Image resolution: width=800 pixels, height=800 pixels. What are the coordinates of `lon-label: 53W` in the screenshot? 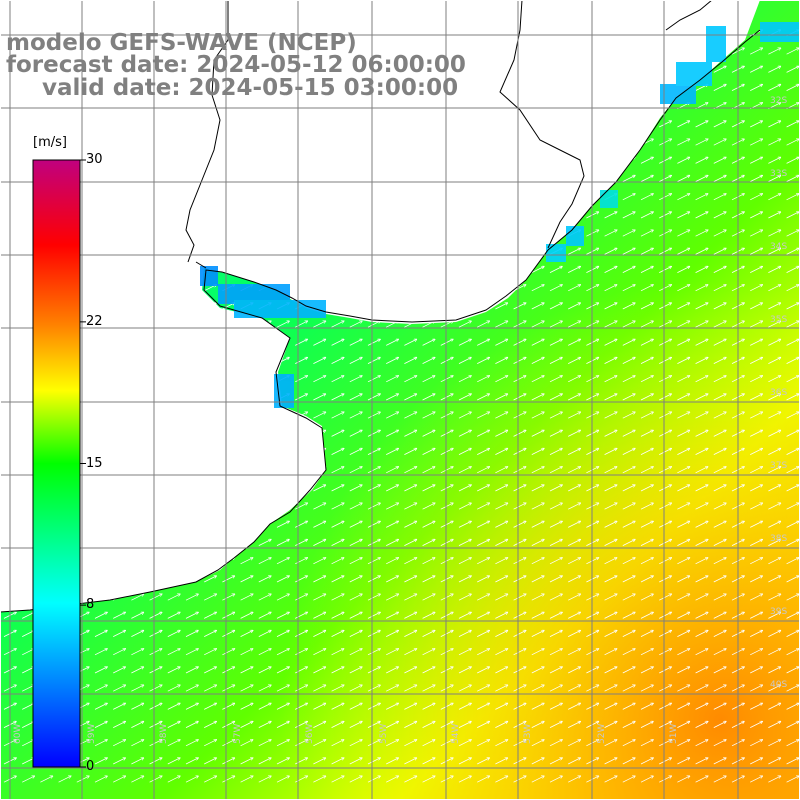 It's located at (528, 733).